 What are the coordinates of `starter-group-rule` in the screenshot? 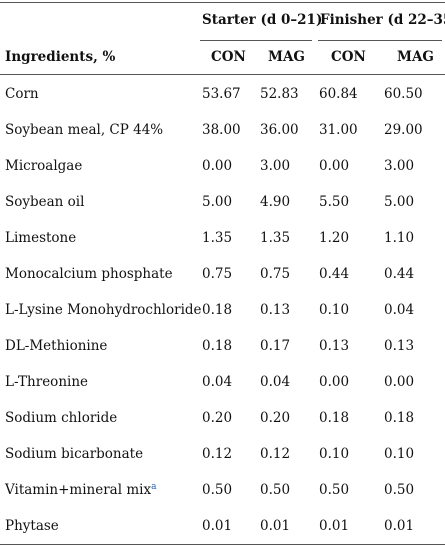 It's located at (256, 40).